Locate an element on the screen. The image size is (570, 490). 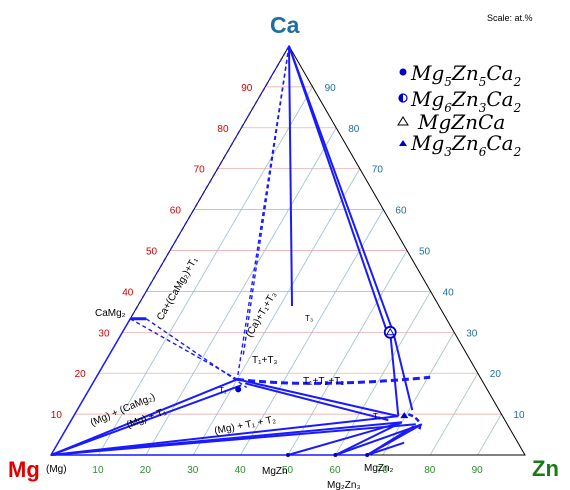
phase-label-mgzn2: MgZn₂ is located at coordinates (379, 468).